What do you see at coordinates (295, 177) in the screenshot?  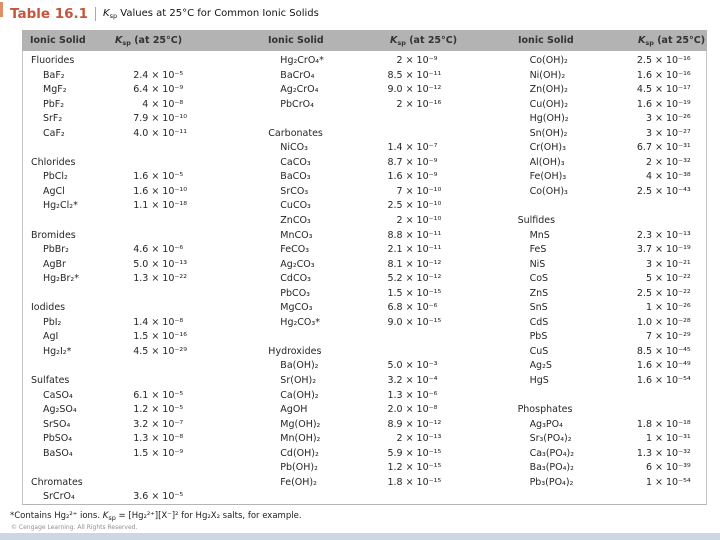 I see `ionic-solid-formula: BaCO₃` at bounding box center [295, 177].